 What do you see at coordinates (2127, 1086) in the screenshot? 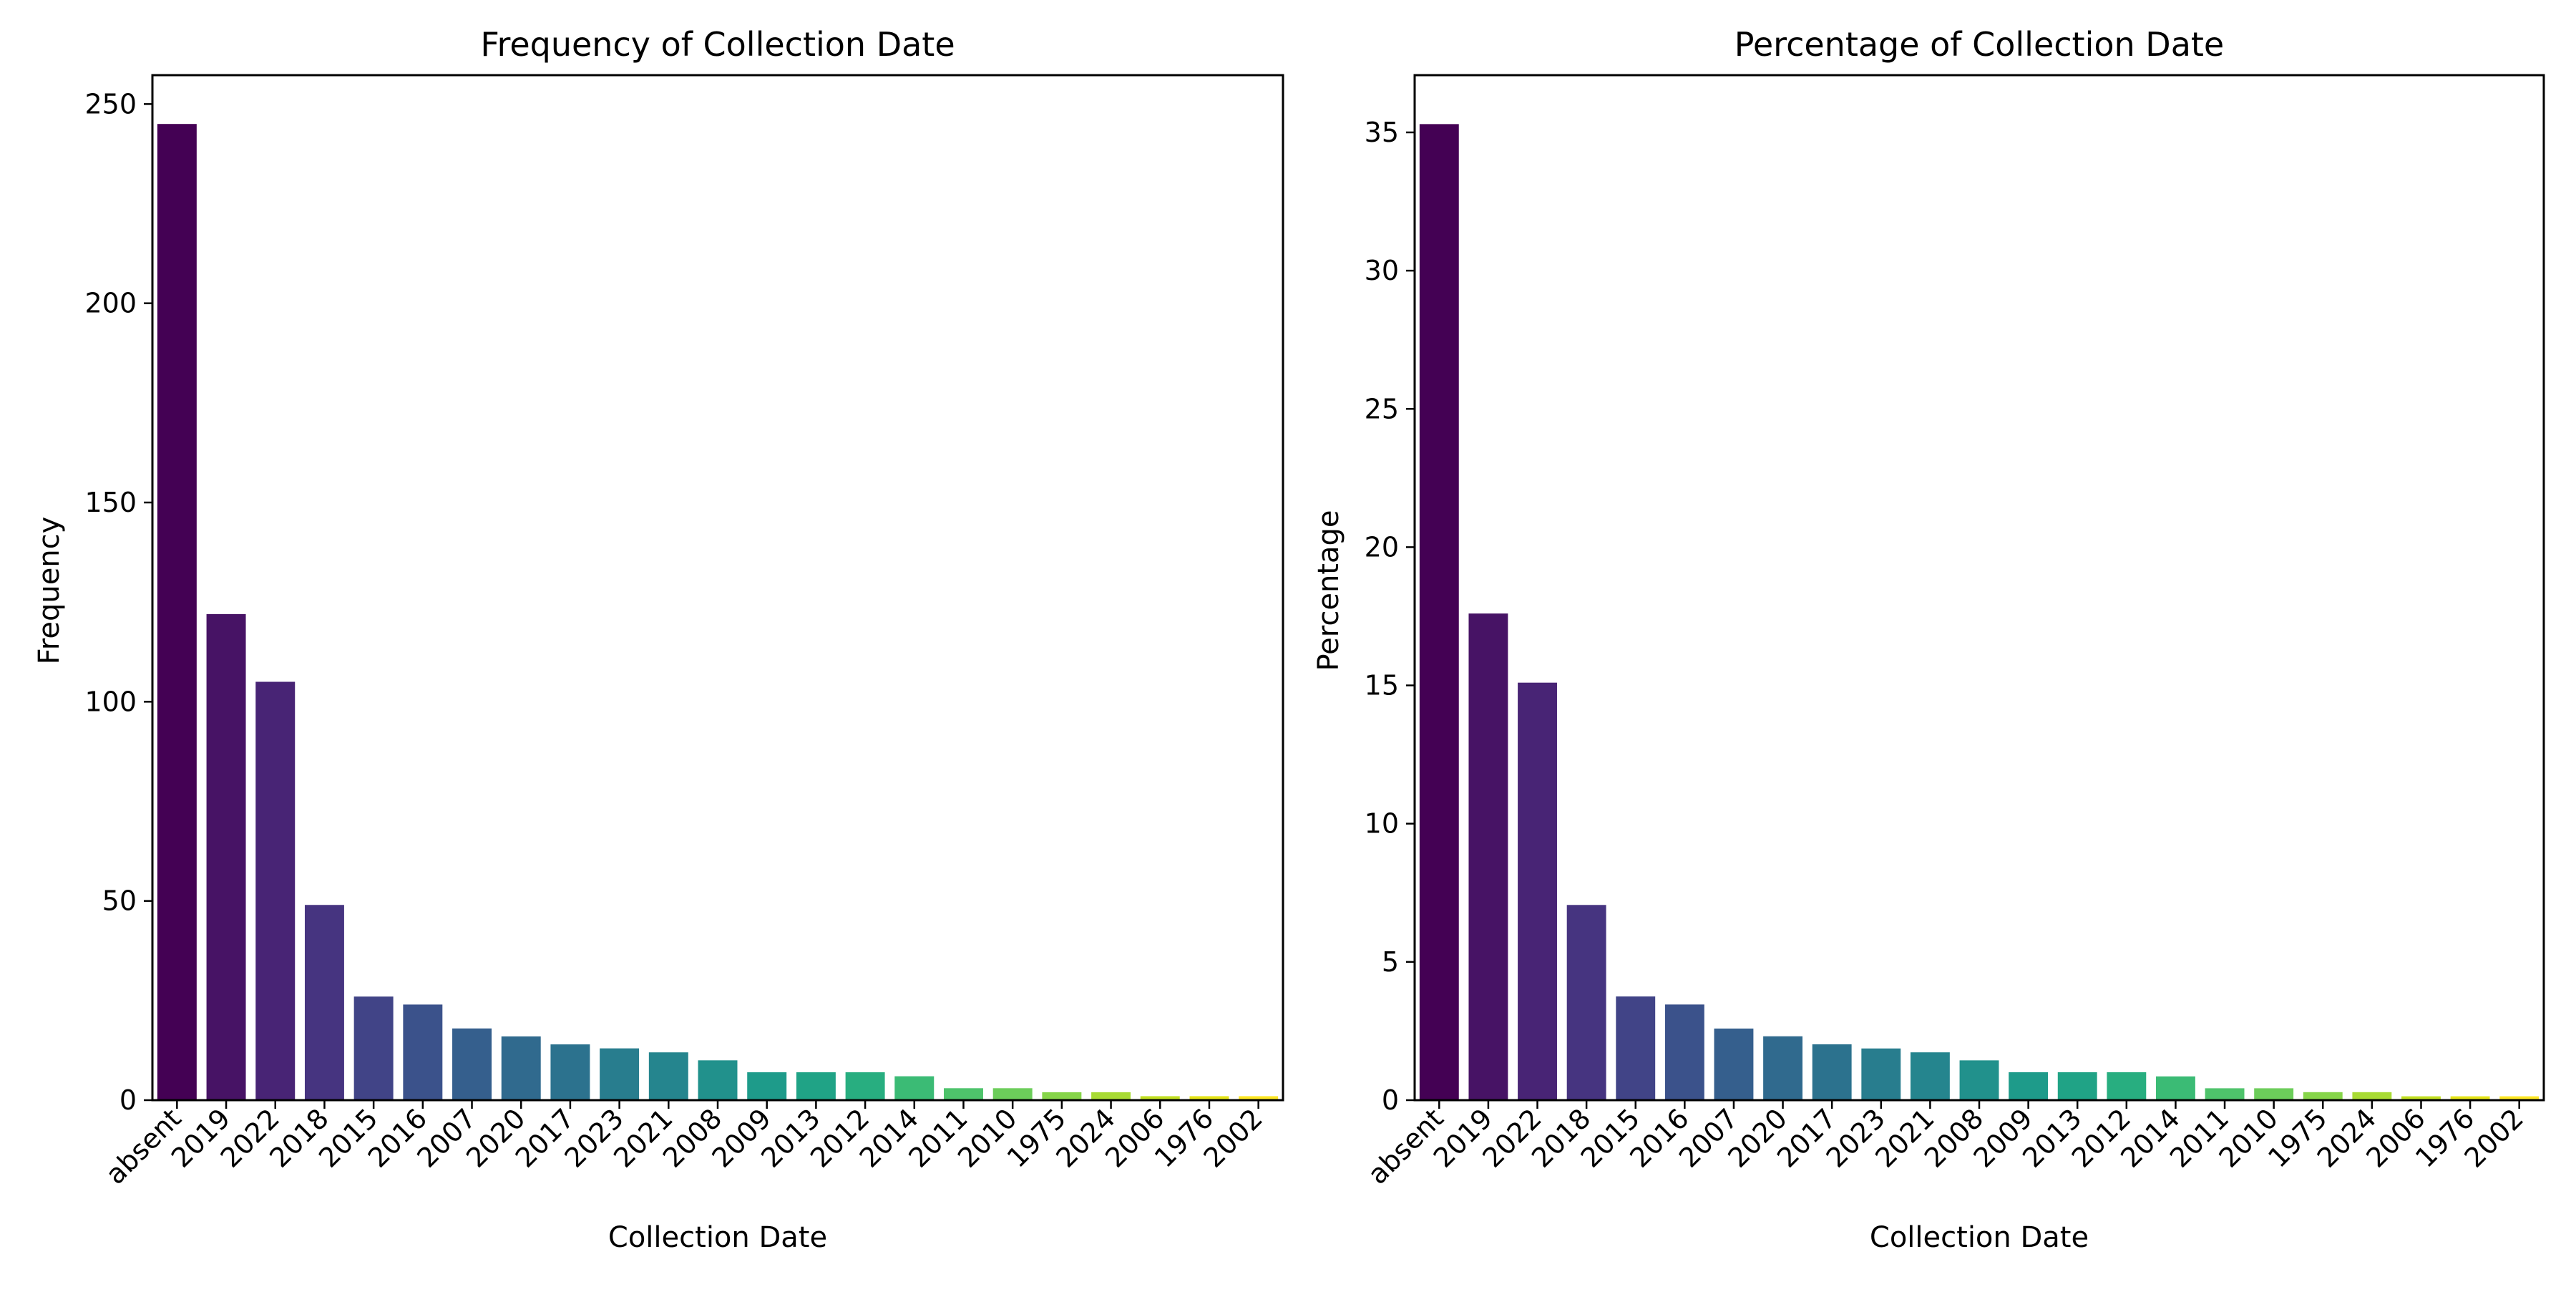
I see `percentage-bar-2012` at bounding box center [2127, 1086].